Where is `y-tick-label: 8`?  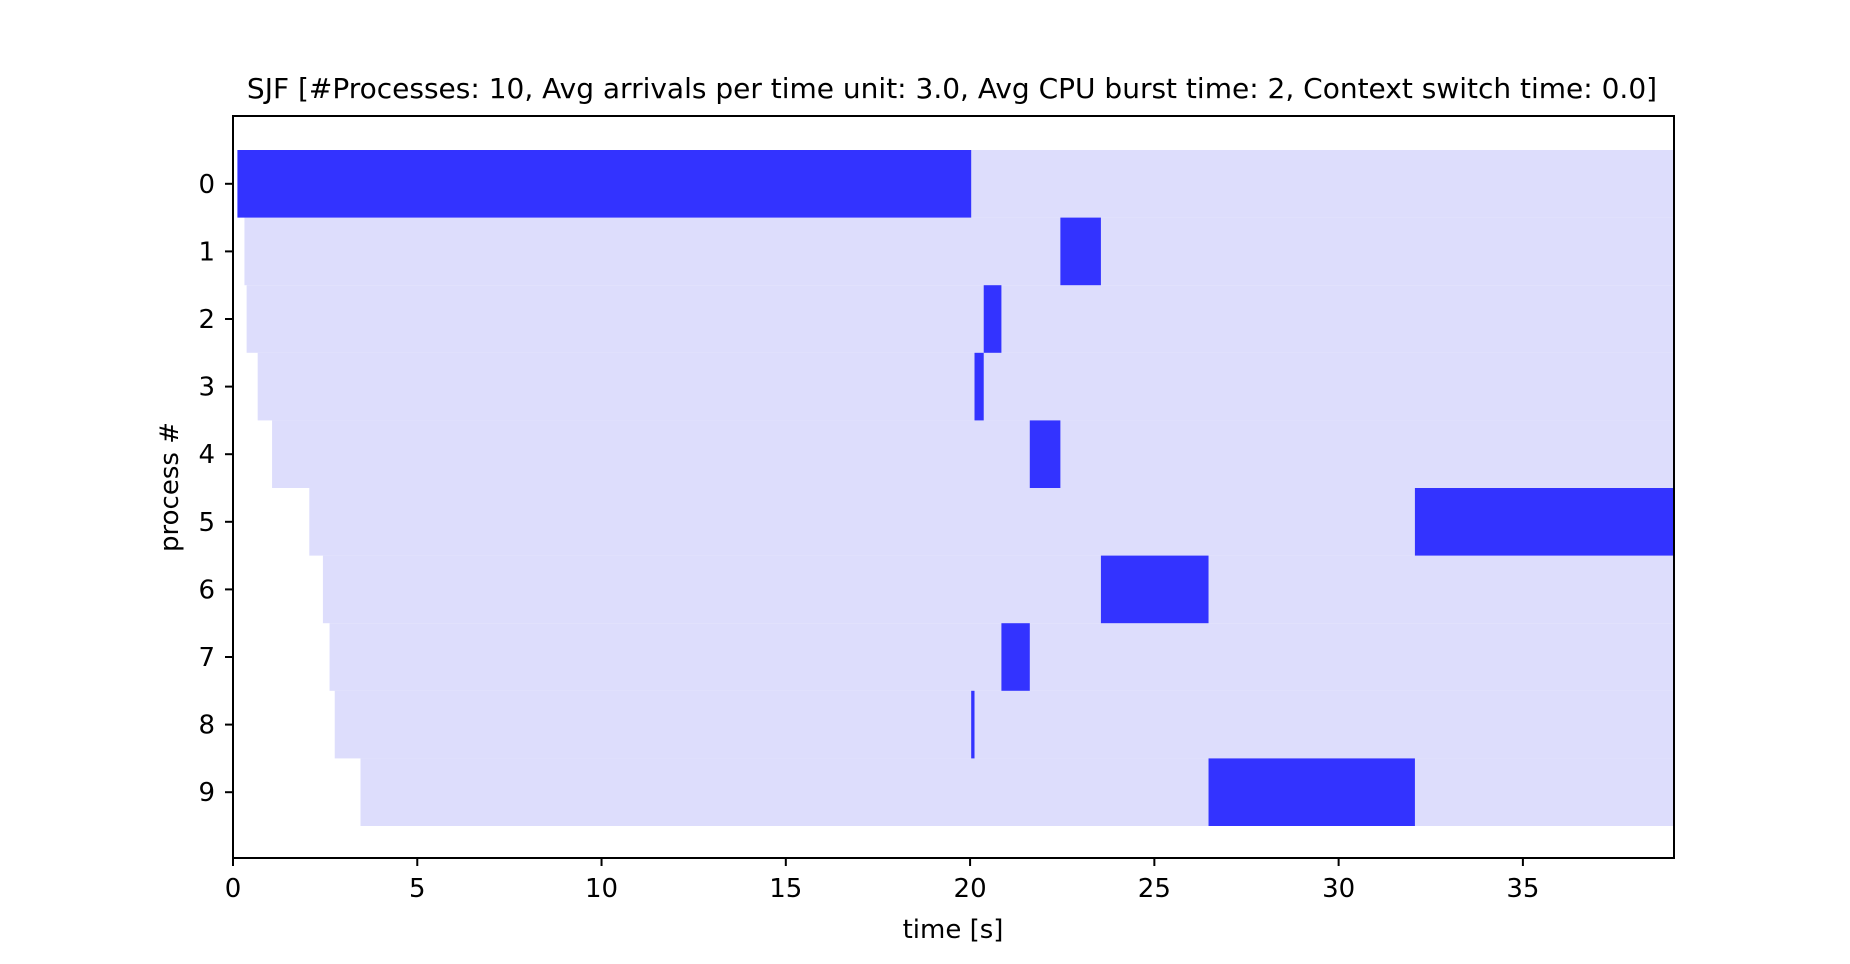
y-tick-label: 8 is located at coordinates (206, 726).